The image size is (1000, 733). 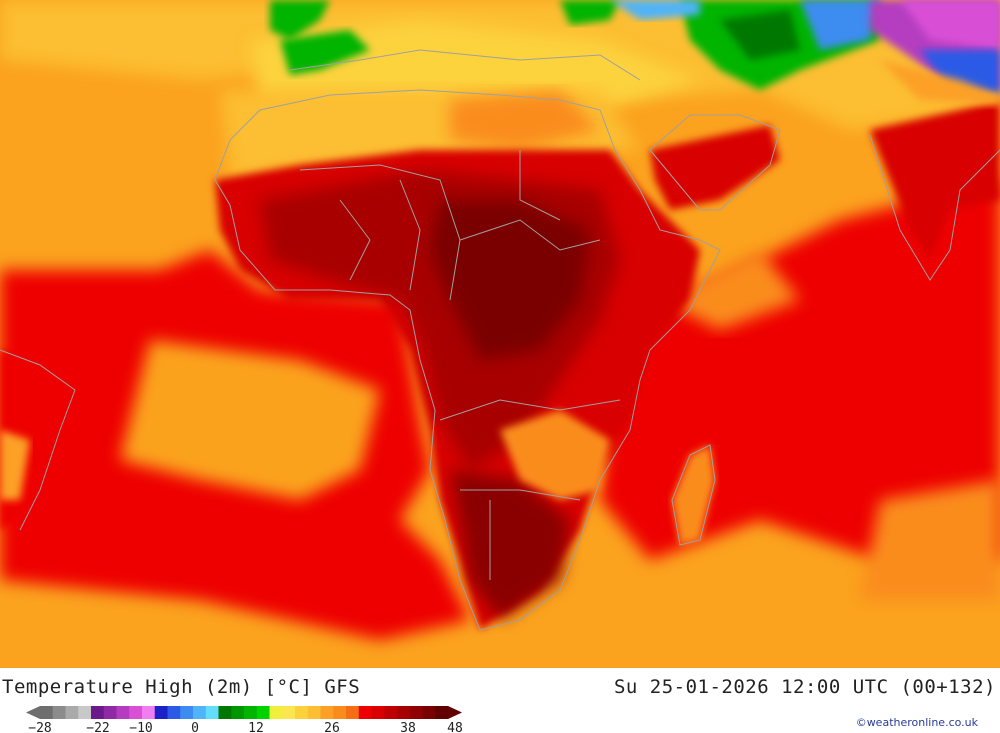 What do you see at coordinates (244, 719) in the screenshot?
I see `color-legend: −28 −22 −10 0 12 26 38 48` at bounding box center [244, 719].